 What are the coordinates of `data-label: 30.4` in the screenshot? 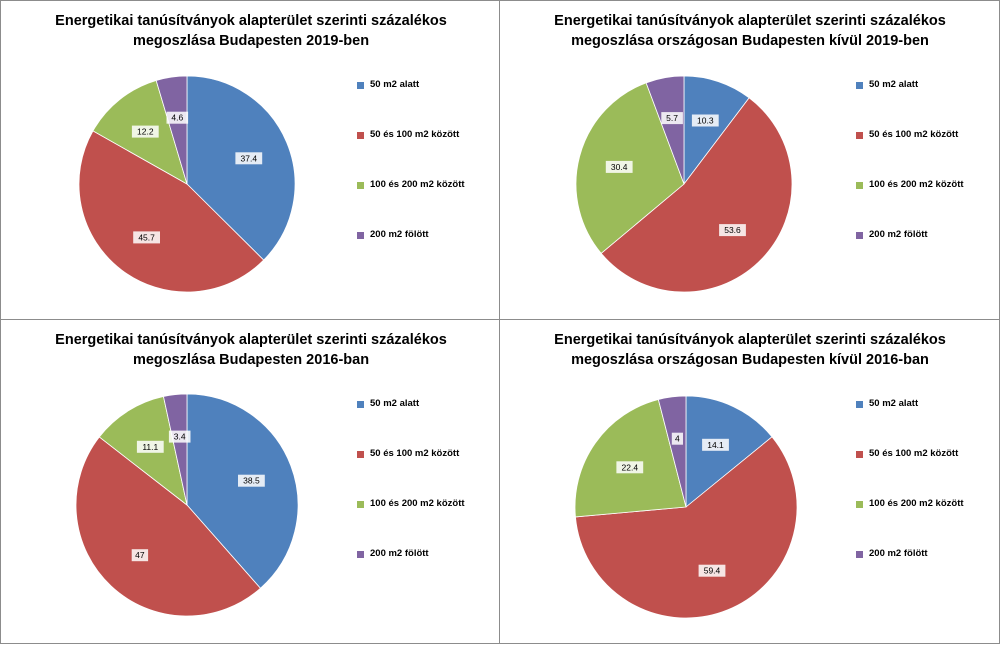 It's located at (619, 167).